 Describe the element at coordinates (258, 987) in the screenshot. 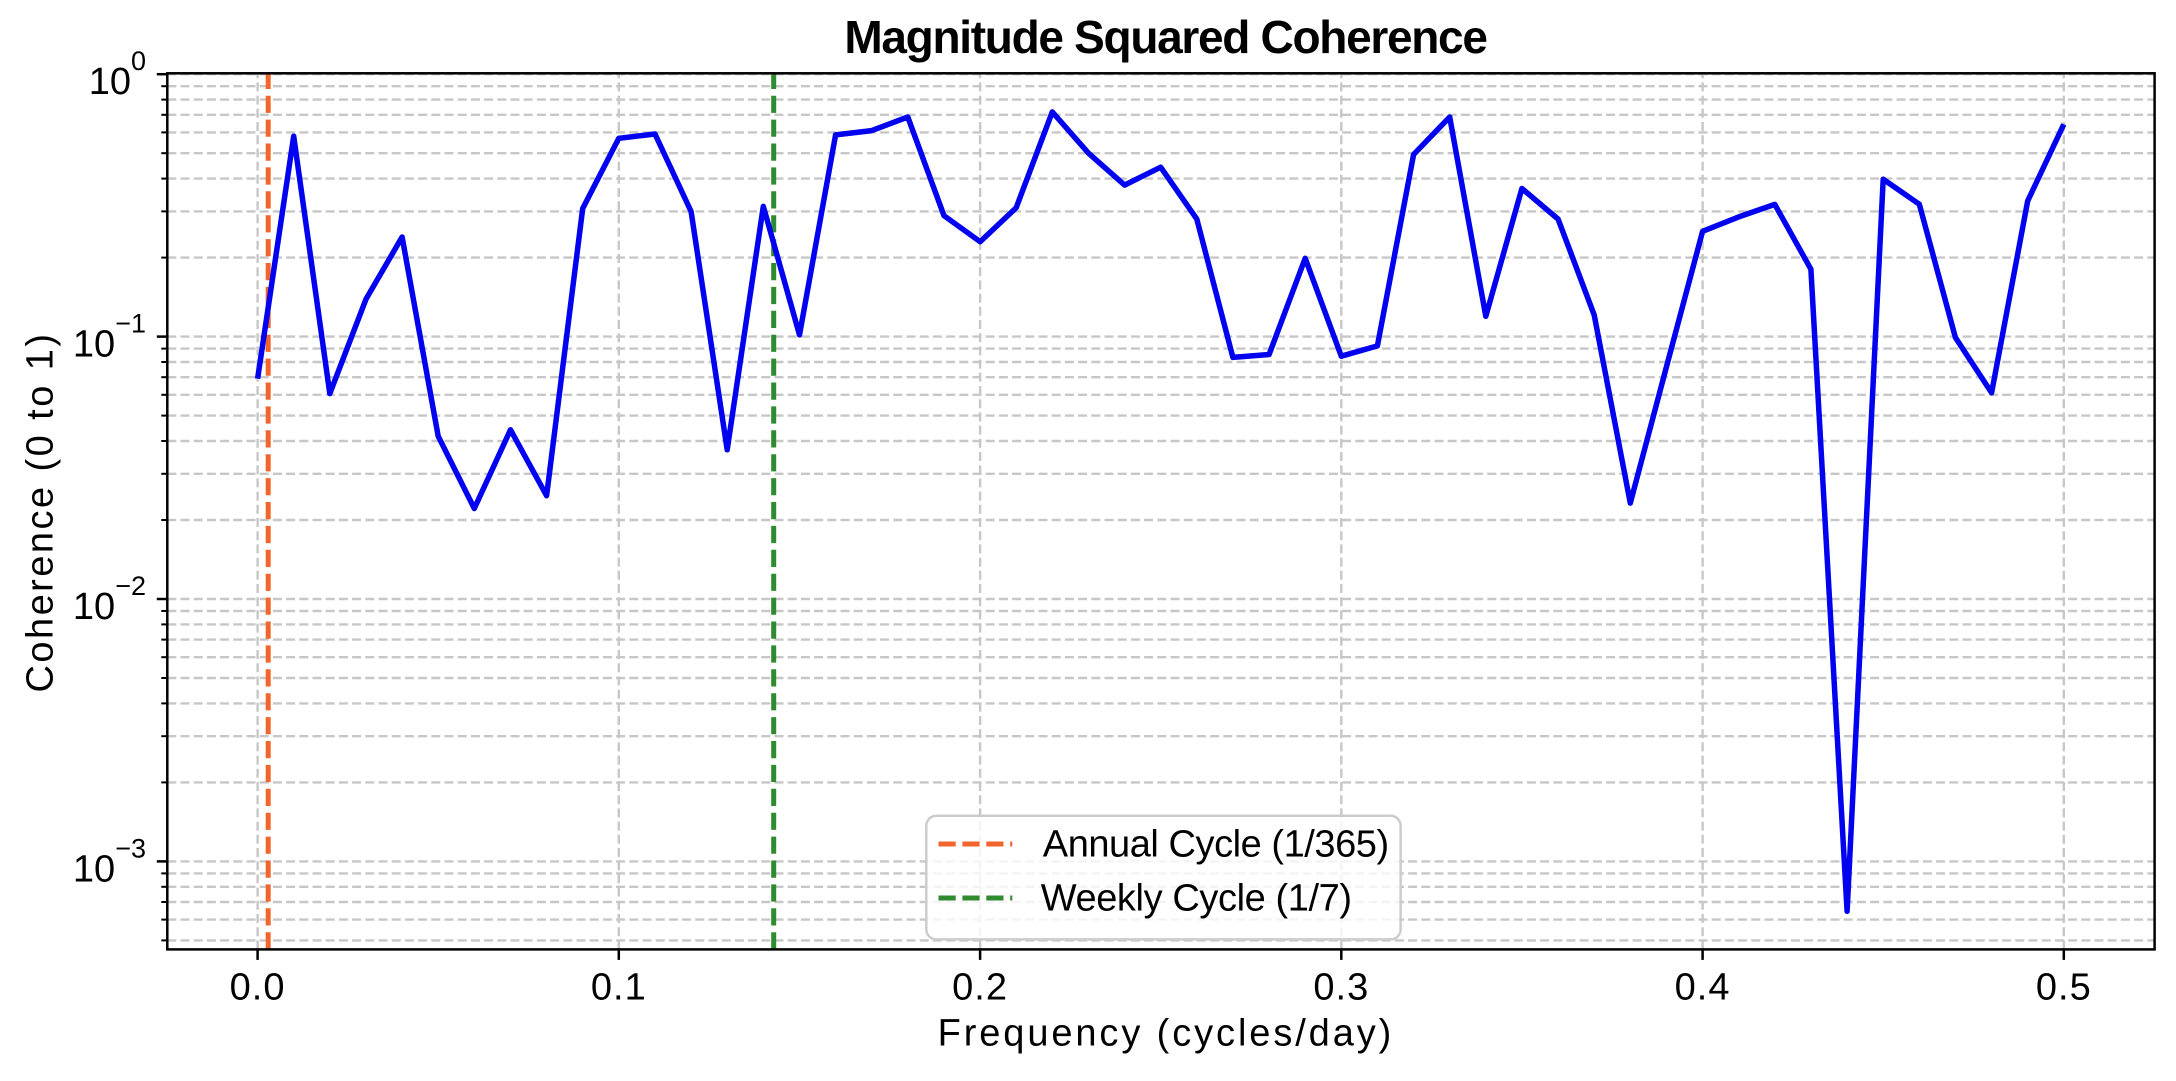

I see `svg-text: 0.0` at that location.